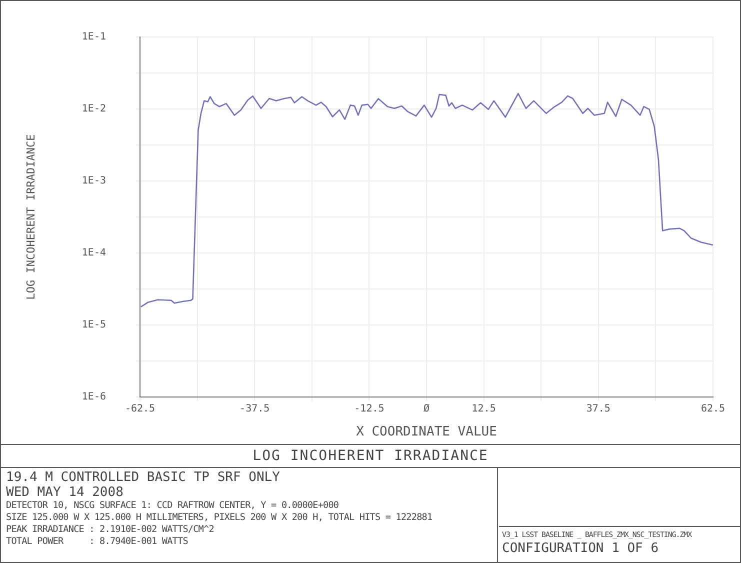 Image resolution: width=741 pixels, height=563 pixels. I want to click on text: WED MAY 14 2008, so click(65, 492).